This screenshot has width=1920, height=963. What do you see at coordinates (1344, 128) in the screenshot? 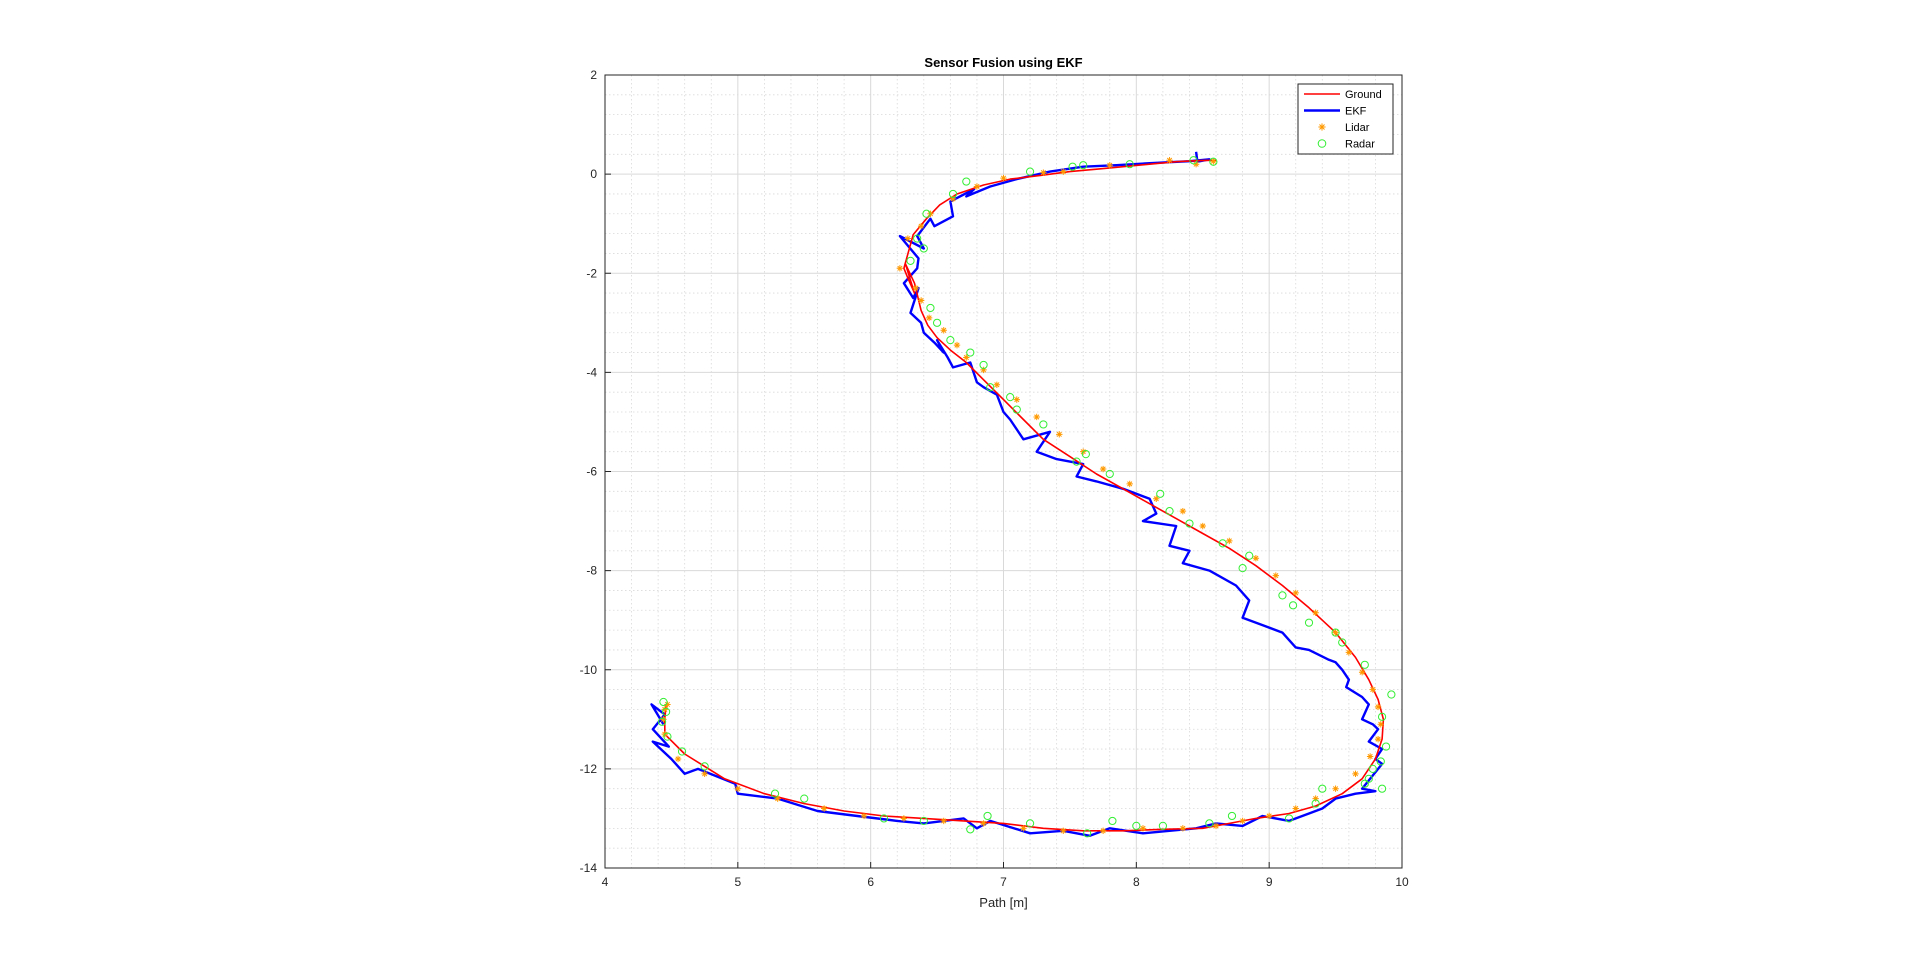
I see `legend-entry-lidar: Lidar` at bounding box center [1344, 128].